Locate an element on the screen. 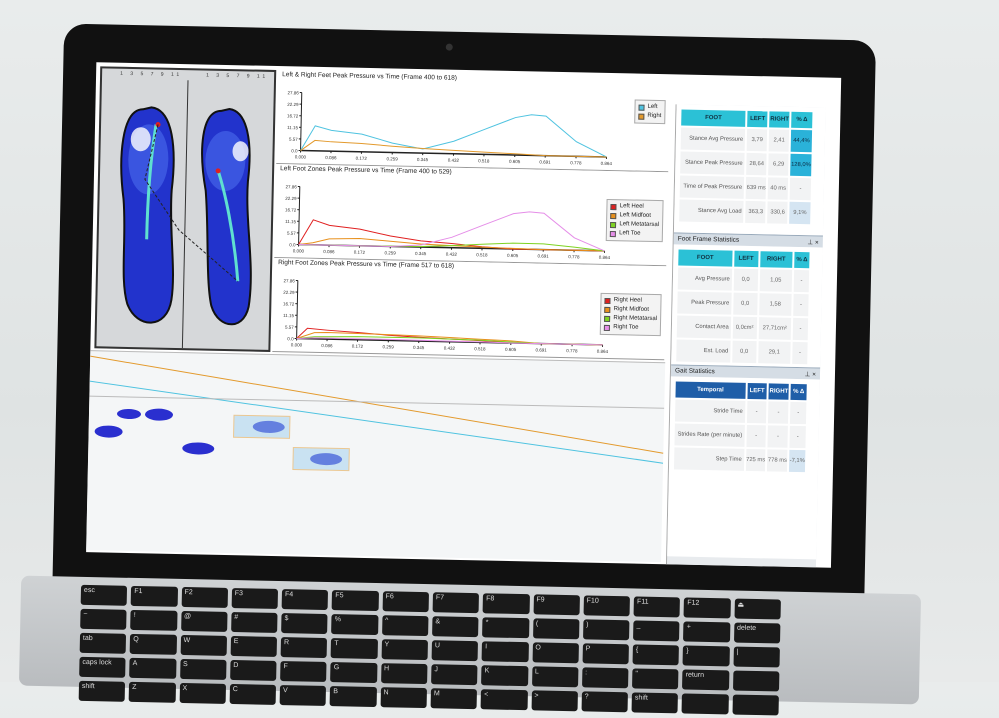 This screenshot has height=718, width=999. keyboard-key: R is located at coordinates (304, 647).